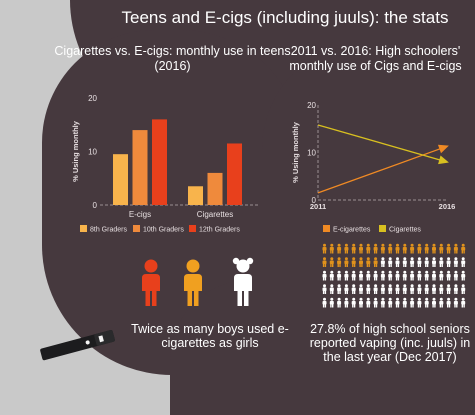 This screenshot has width=475, height=415. What do you see at coordinates (236, 261) in the screenshot?
I see `figure-pigtail` at bounding box center [236, 261].